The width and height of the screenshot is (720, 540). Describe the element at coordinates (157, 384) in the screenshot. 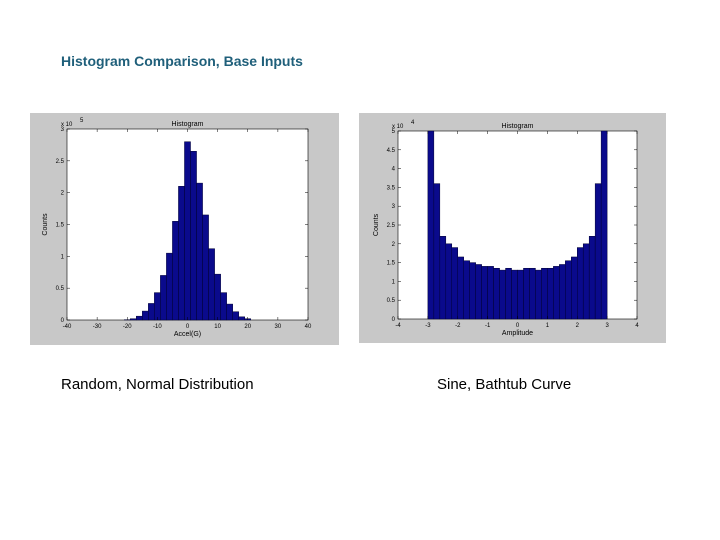

I see `caption-normal: Random, Normal Distribution` at that location.